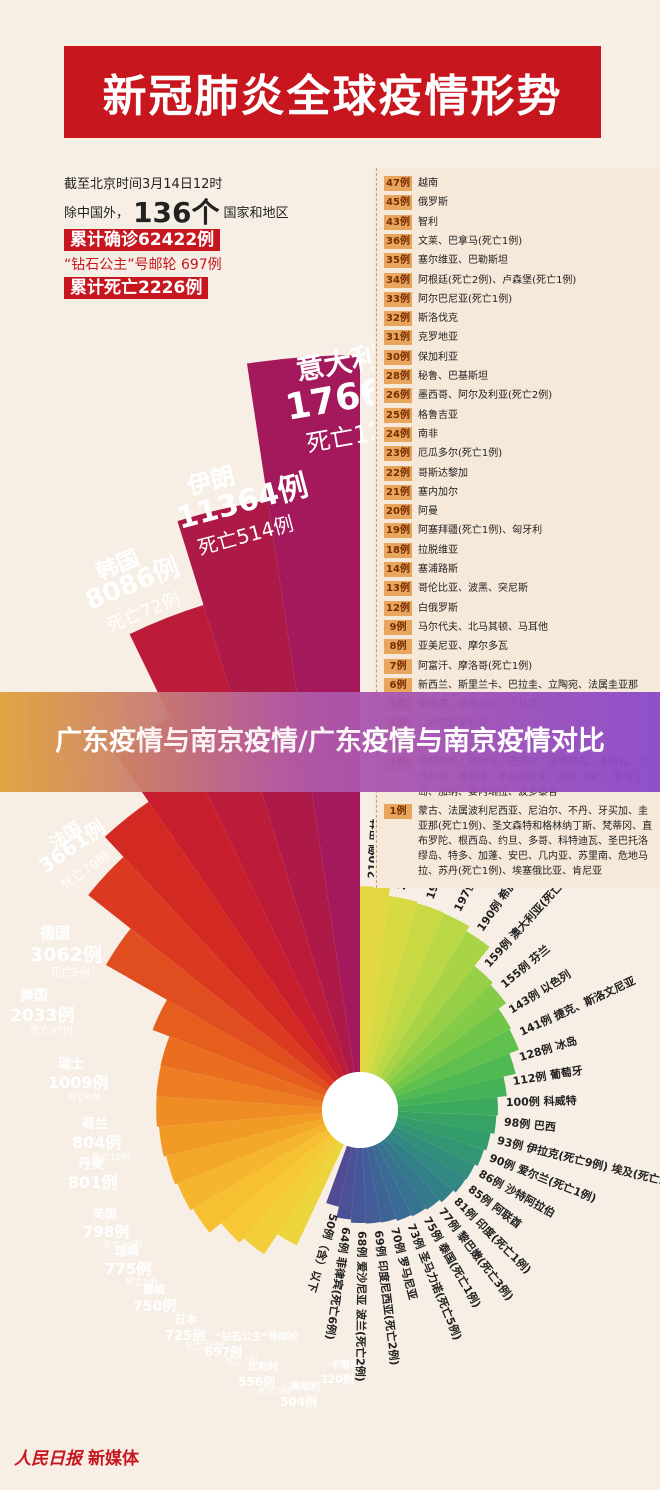 The width and height of the screenshot is (660, 1490). Describe the element at coordinates (520, 261) in the screenshot. I see `legend-row: 35例 塞尔维亚、巴勒斯坦` at that location.